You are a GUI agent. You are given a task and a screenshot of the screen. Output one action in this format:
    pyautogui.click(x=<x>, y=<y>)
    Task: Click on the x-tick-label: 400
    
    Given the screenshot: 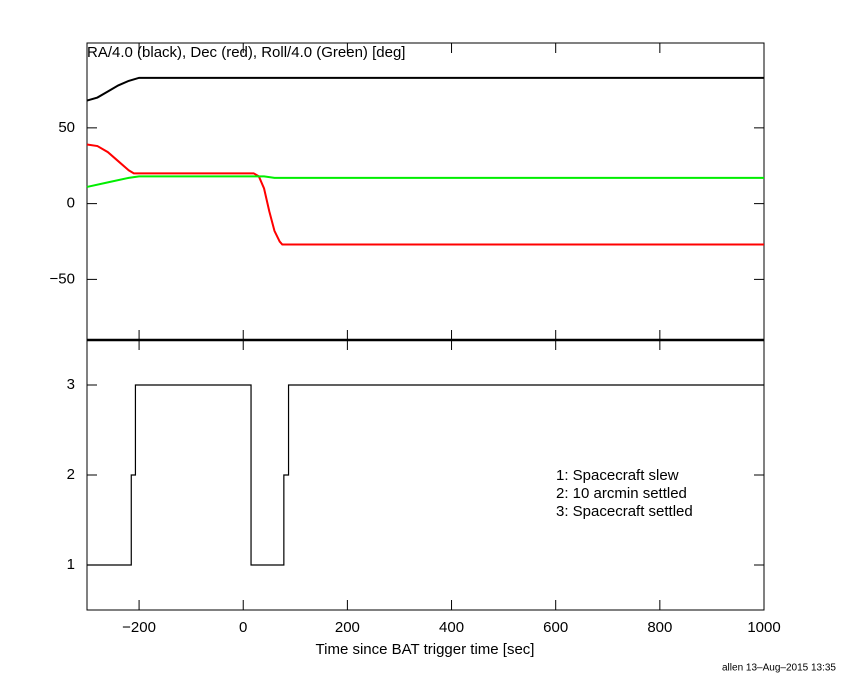 What is the action you would take?
    pyautogui.click(x=451, y=627)
    